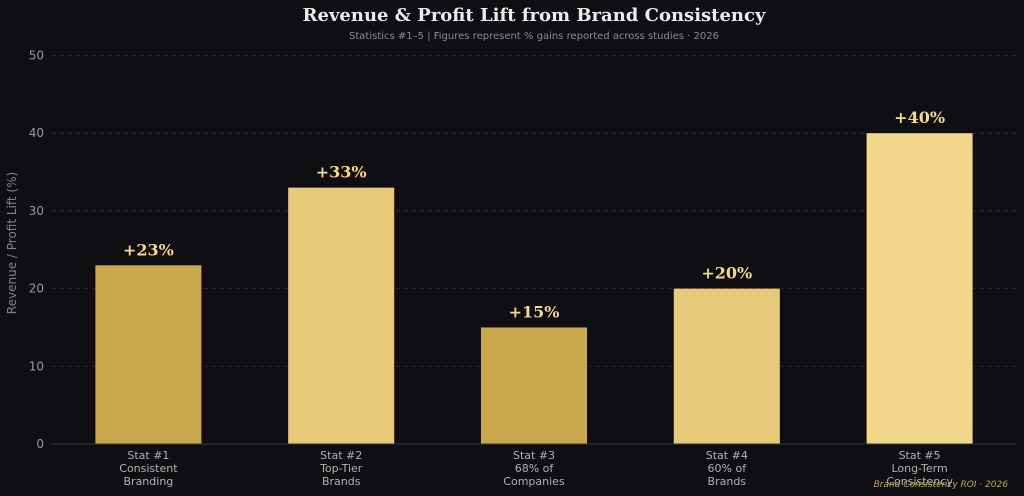 The height and width of the screenshot is (496, 1024). What do you see at coordinates (36, 250) in the screenshot?
I see `y-axis-ticks: 0 10 20 30 40 50` at bounding box center [36, 250].